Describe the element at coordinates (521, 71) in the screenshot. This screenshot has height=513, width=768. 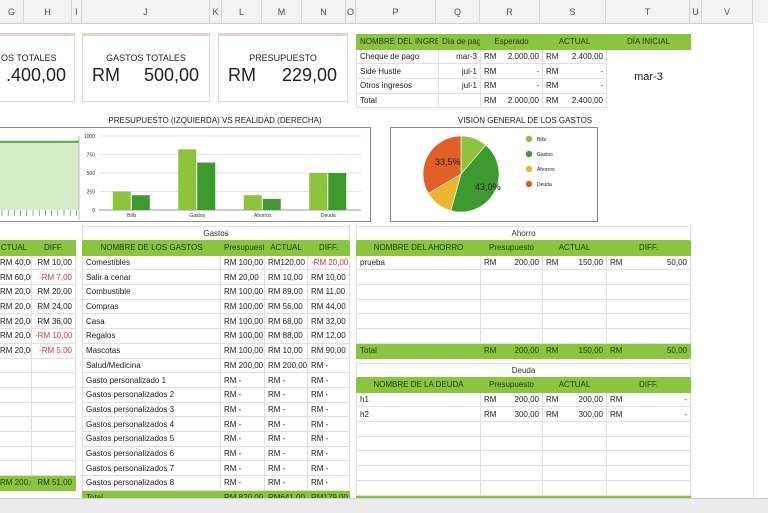
I see `income-expected-cell: -` at that location.